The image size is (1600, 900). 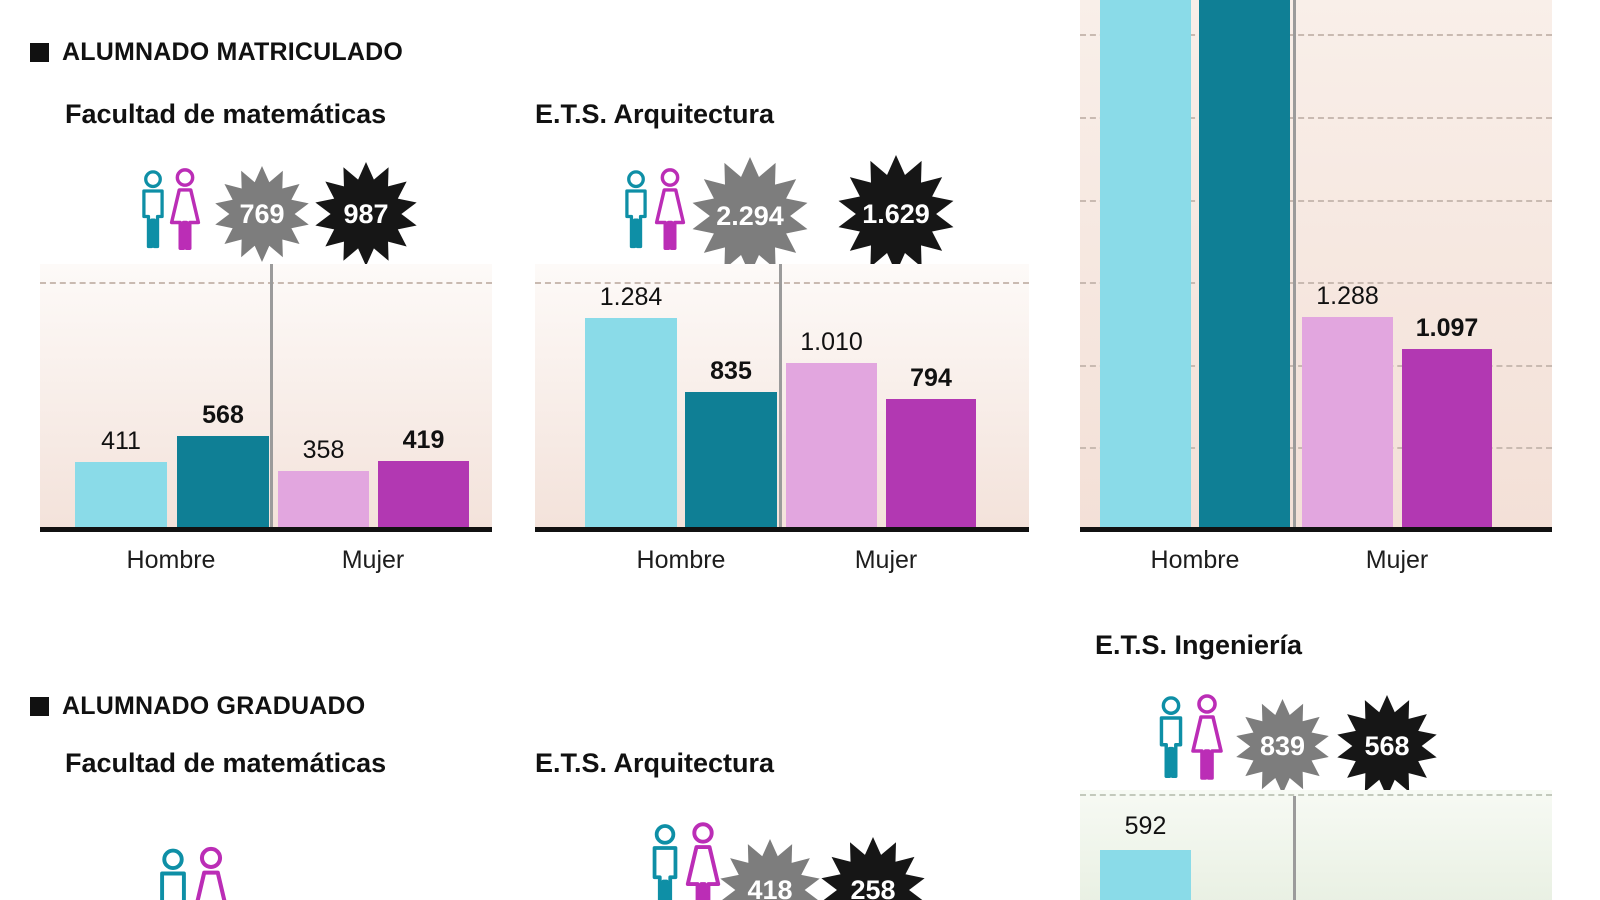 I want to click on bar-value-label: 794, so click(x=931, y=378).